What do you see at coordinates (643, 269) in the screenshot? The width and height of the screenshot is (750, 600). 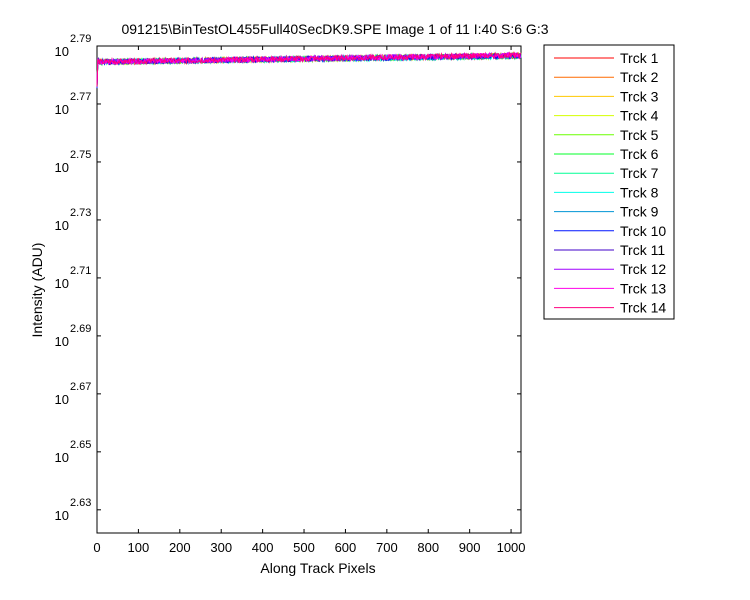 I see `legend-label: Trck 12` at bounding box center [643, 269].